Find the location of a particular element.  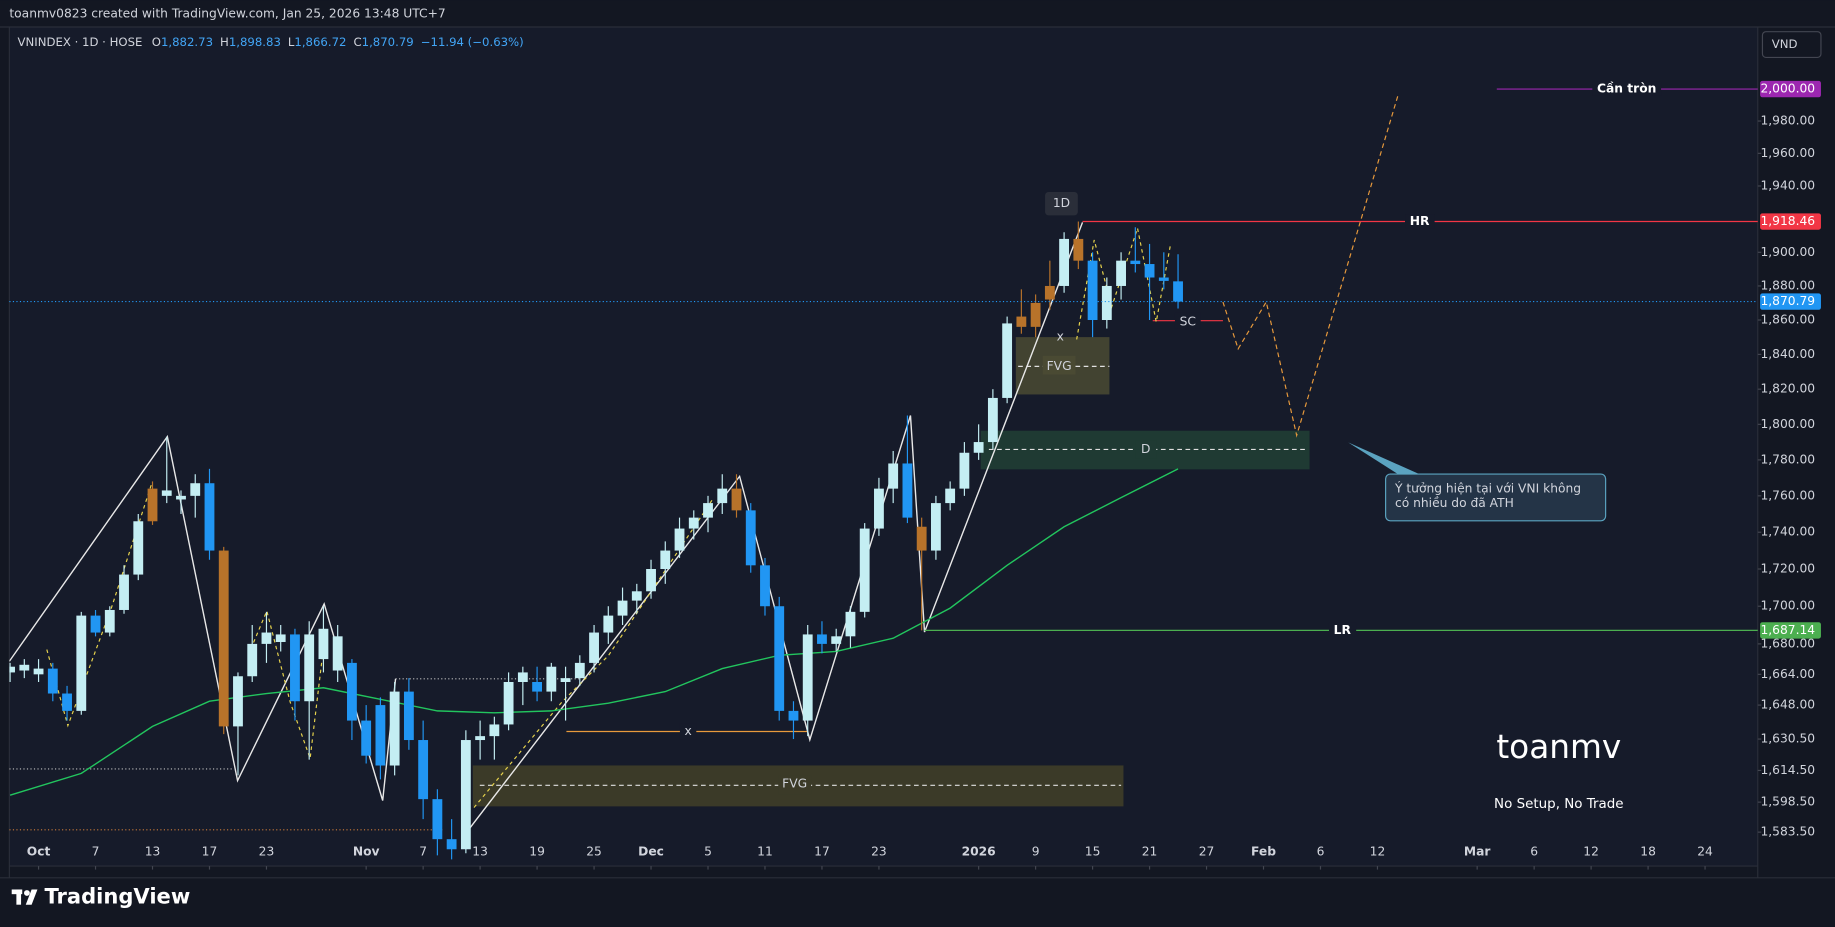

legend-value: 1,870.79 is located at coordinates (388, 42).